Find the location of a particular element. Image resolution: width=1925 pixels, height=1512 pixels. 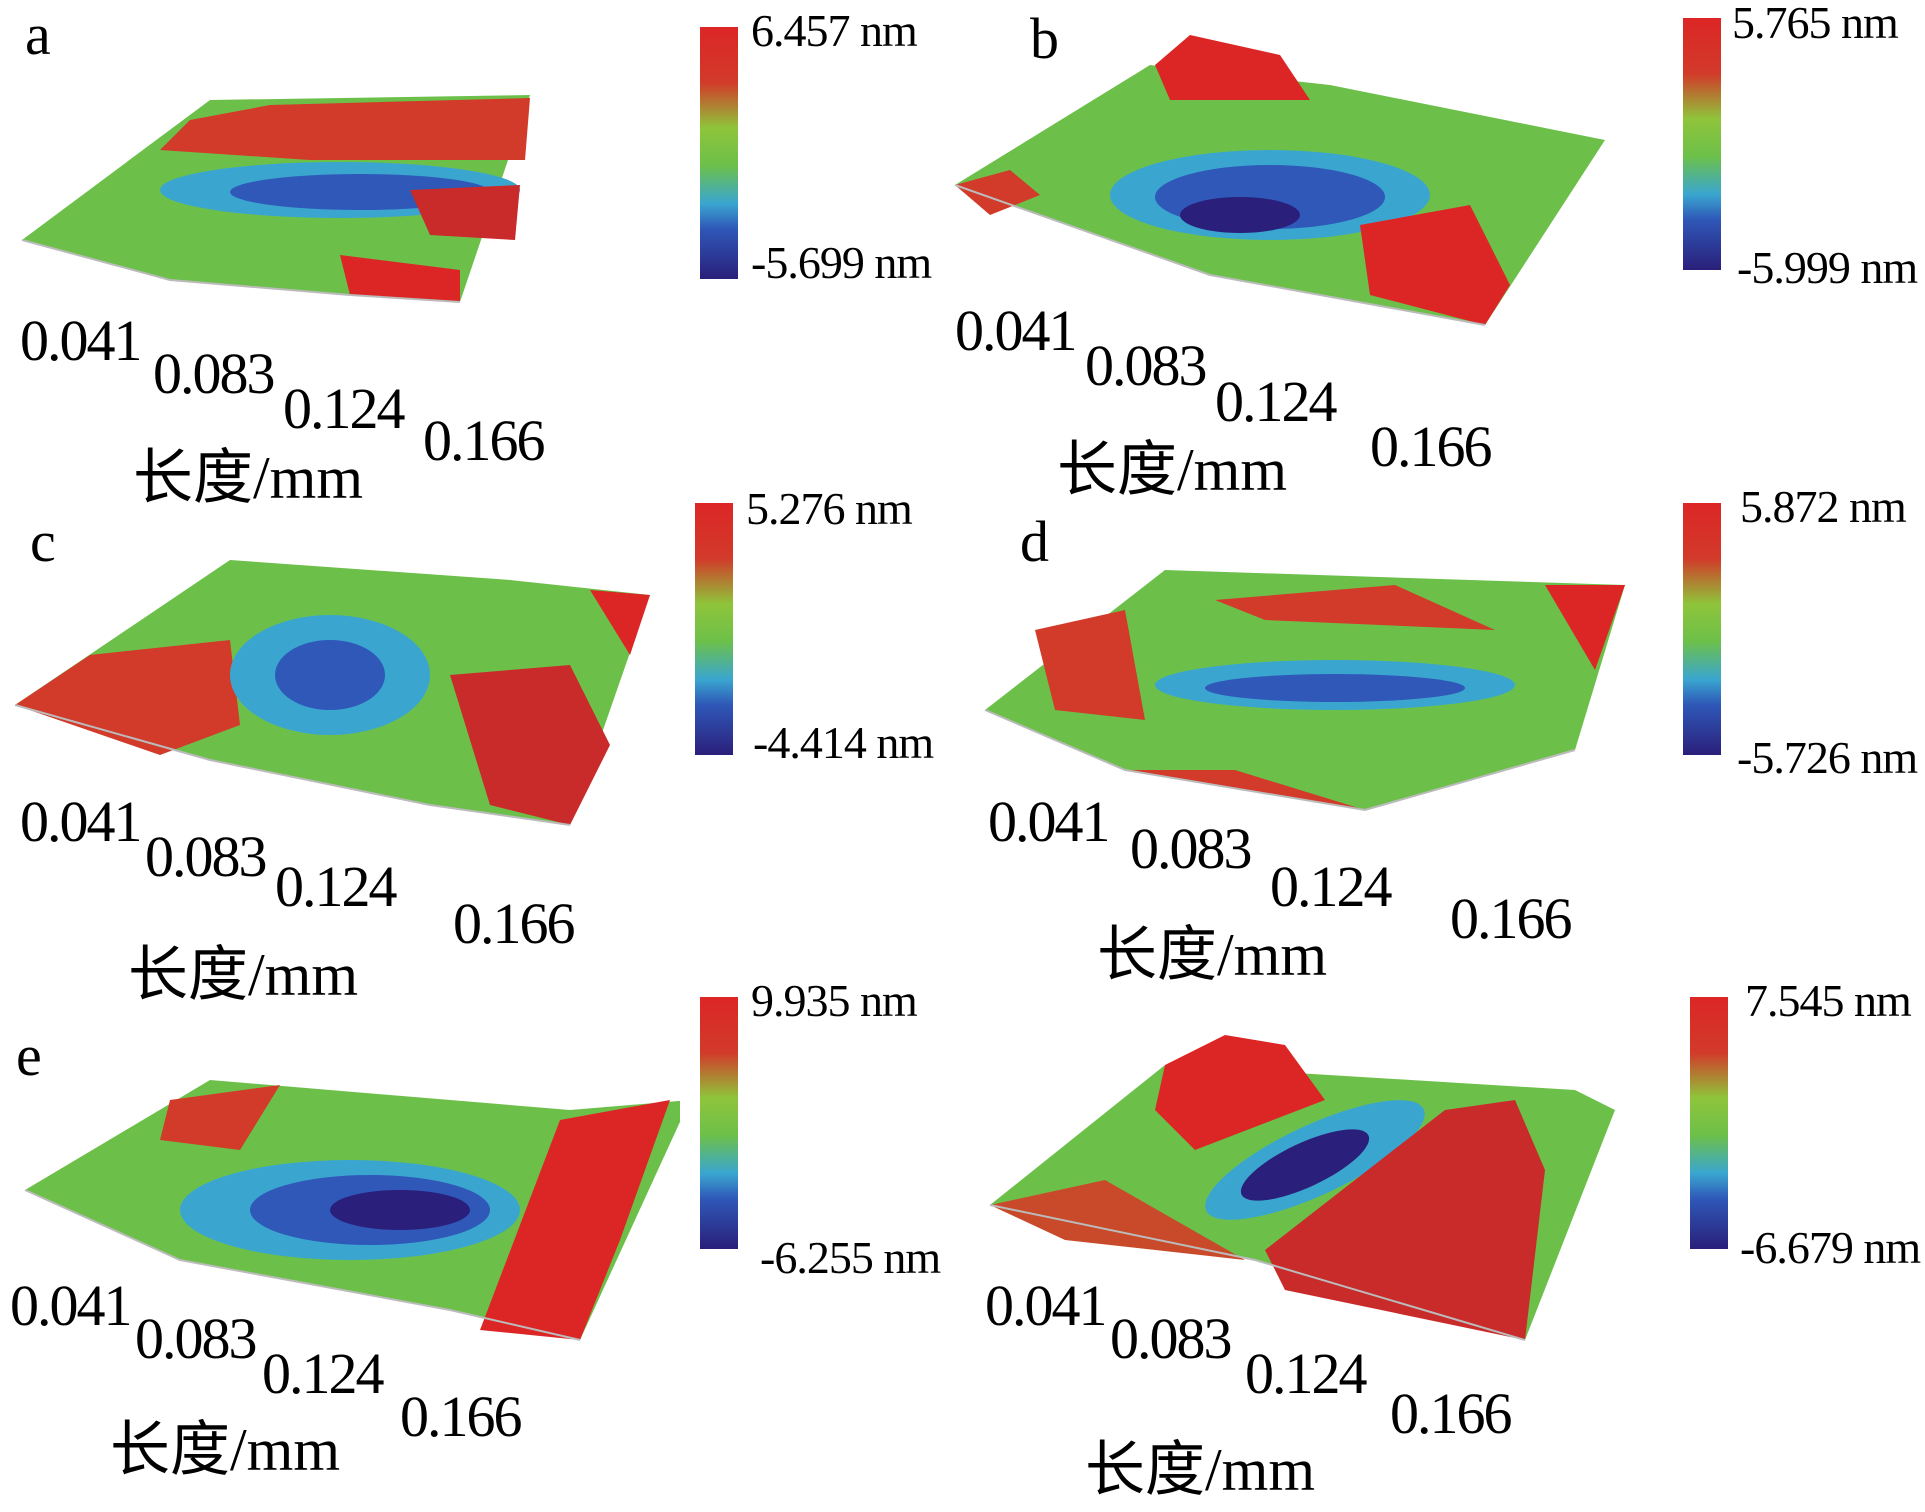

colorbar-min-label: -6.255 nm is located at coordinates (850, 1257).